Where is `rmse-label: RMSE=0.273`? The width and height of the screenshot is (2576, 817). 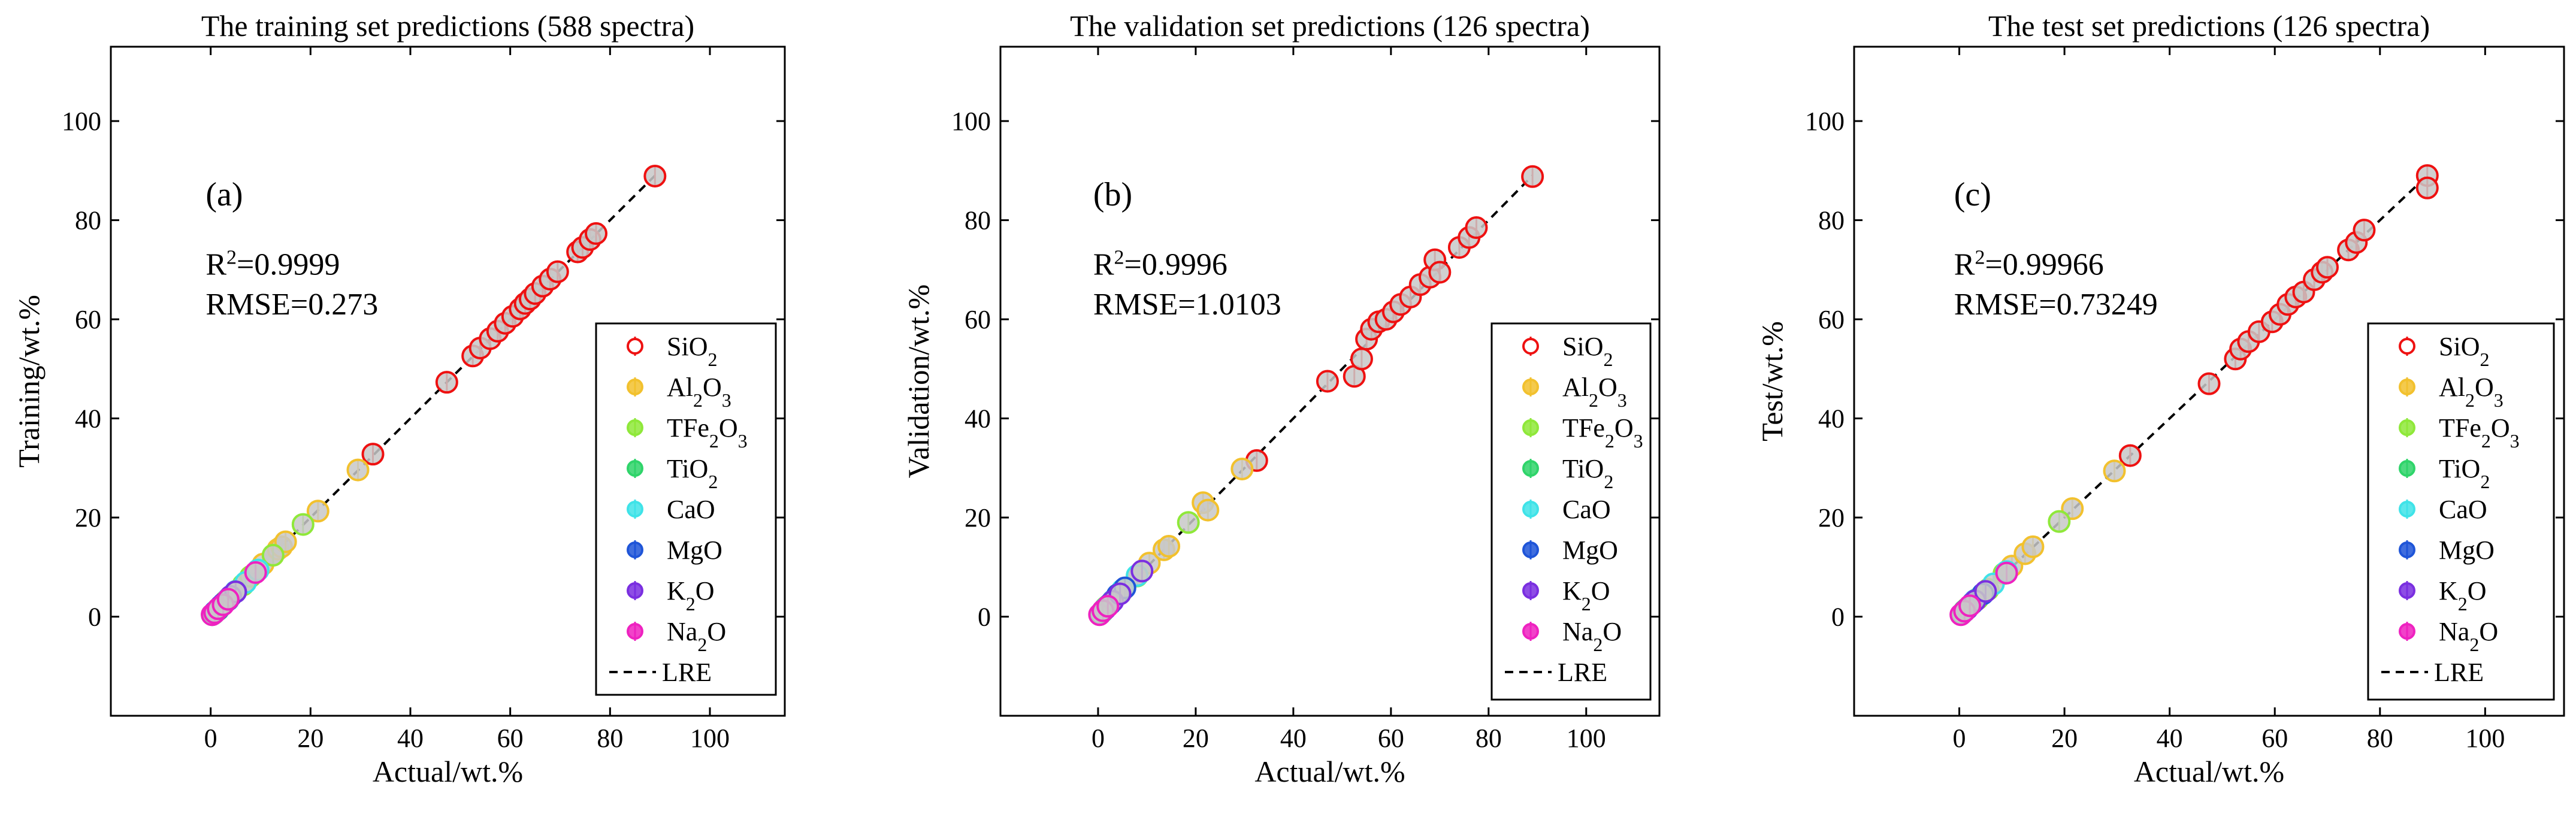 rmse-label: RMSE=0.273 is located at coordinates (291, 305).